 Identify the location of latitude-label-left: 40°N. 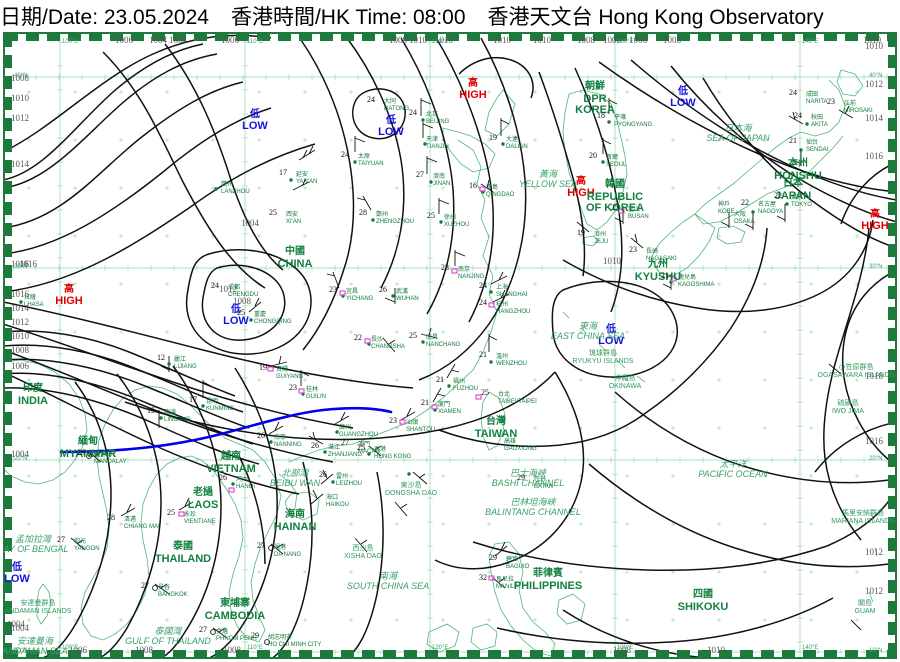
(21, 76).